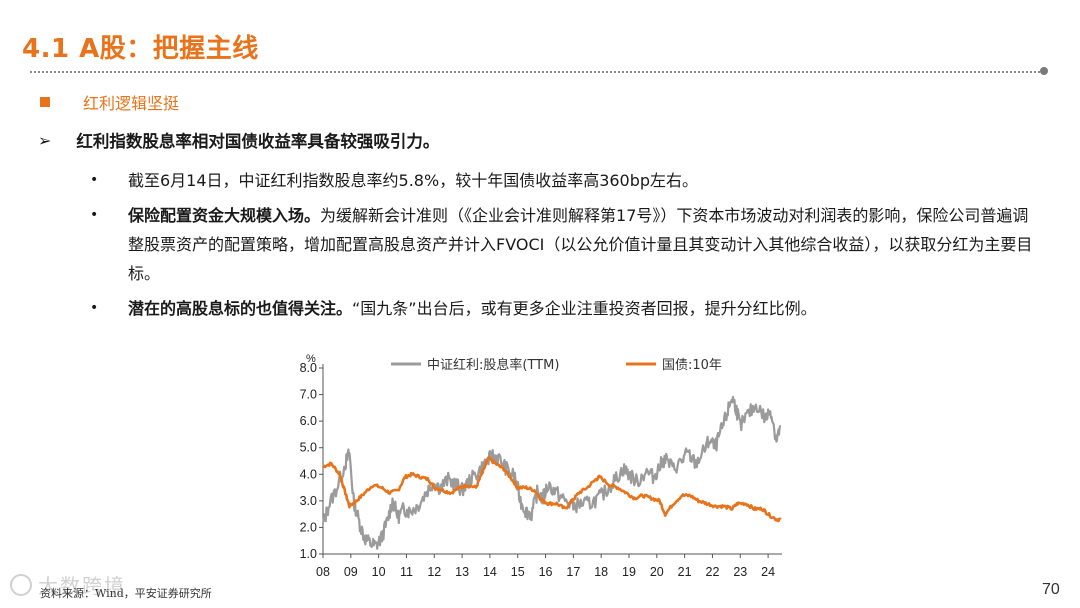  Describe the element at coordinates (308, 527) in the screenshot. I see `y-tick-label: 2.0` at that location.